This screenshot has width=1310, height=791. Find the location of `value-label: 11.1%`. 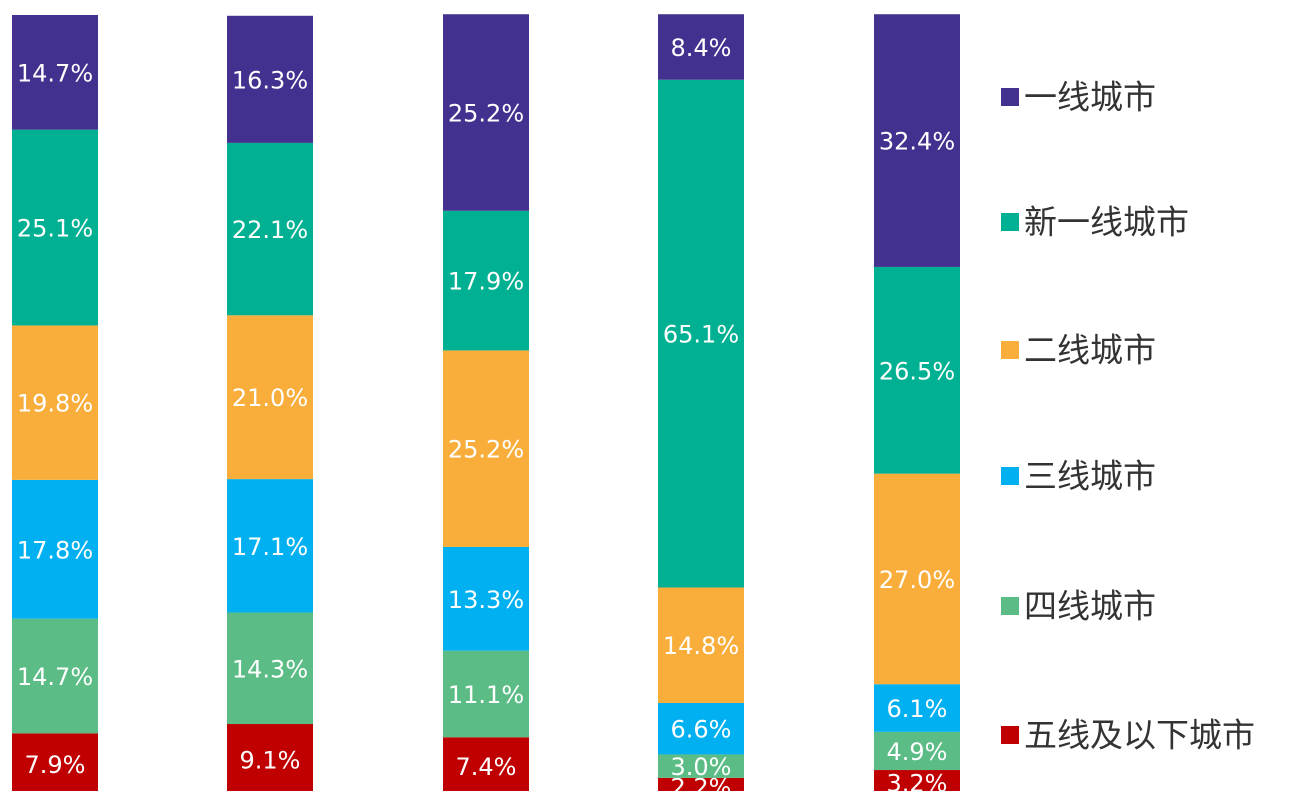

value-label: 11.1% is located at coordinates (486, 695).